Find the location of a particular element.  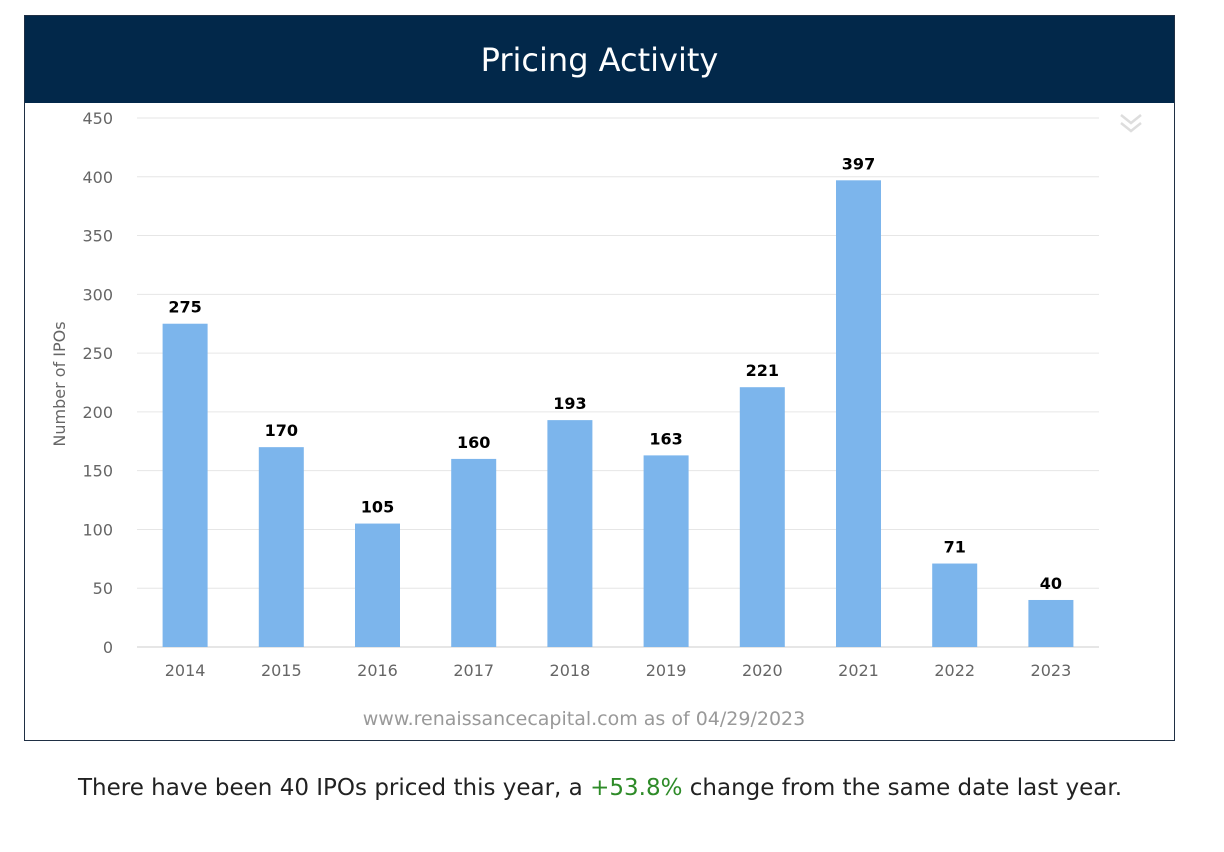

y-tick-label: 450 is located at coordinates (97, 118).